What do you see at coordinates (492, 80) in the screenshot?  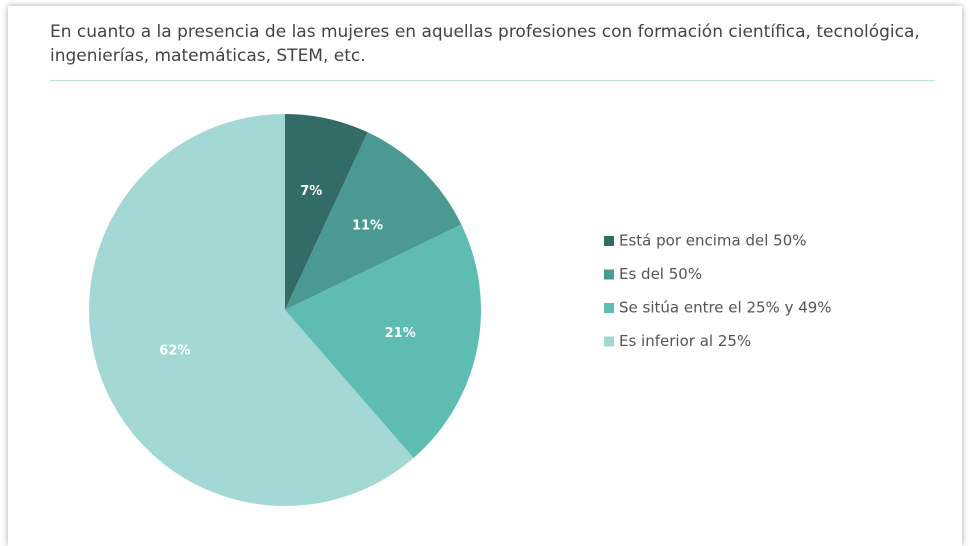 I see `separator` at bounding box center [492, 80].